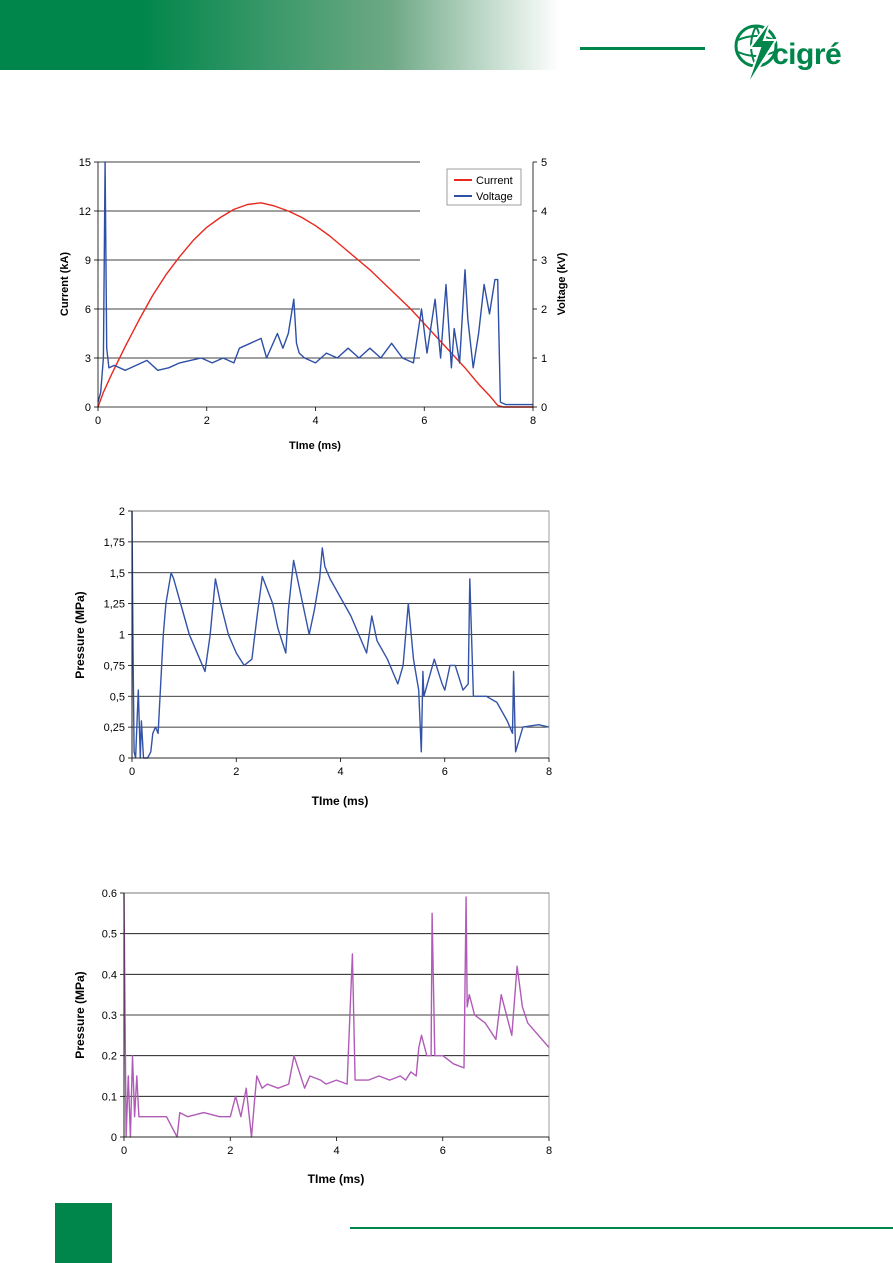 The width and height of the screenshot is (893, 1263). I want to click on legend-box, so click(484, 187).